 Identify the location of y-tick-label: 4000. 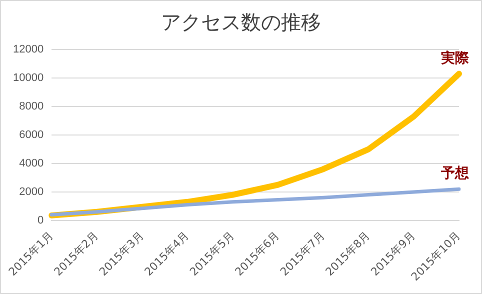
(31, 164).